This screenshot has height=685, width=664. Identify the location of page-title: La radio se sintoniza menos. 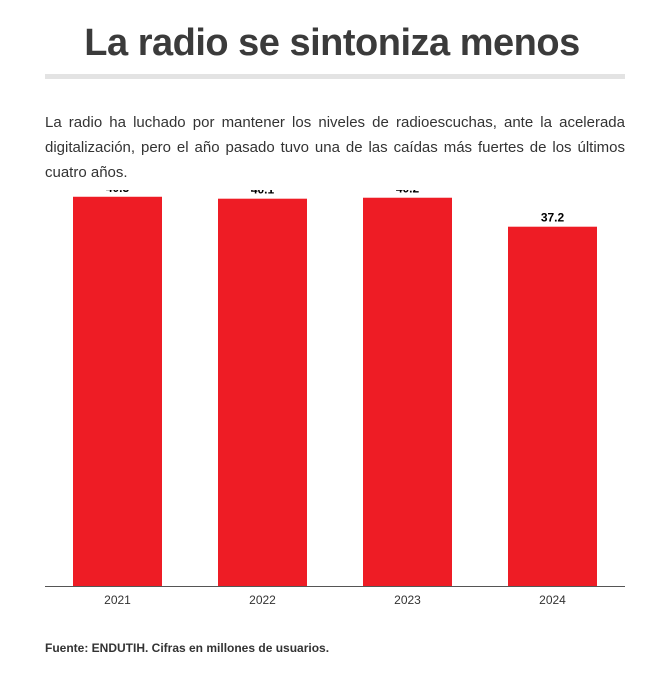
(332, 43).